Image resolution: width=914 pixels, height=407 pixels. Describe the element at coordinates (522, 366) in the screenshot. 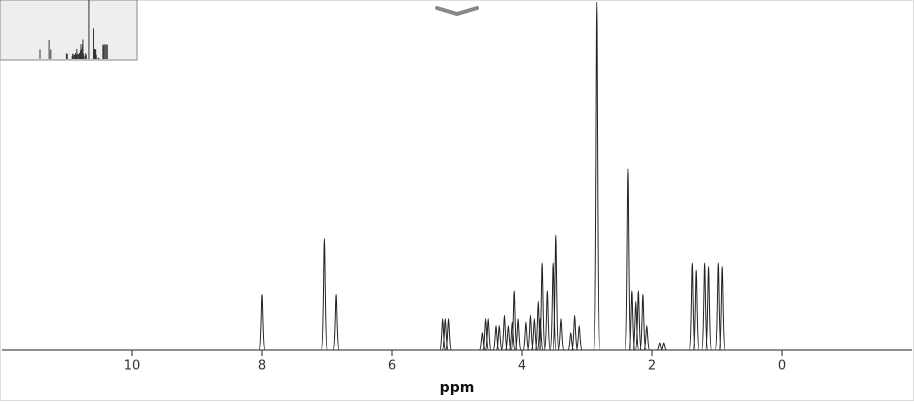

I see `x-tick-label: 4` at that location.